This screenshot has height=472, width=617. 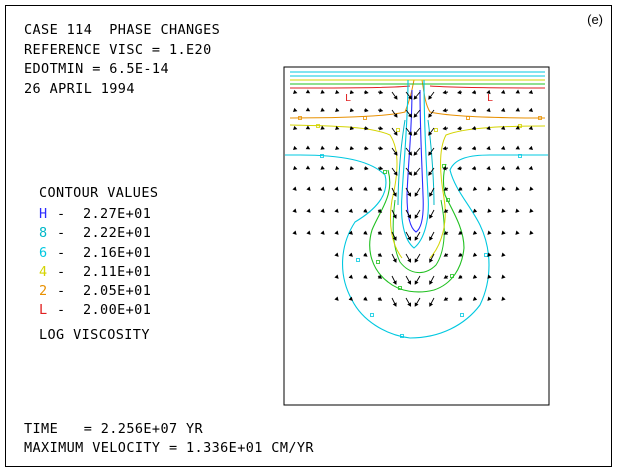 What do you see at coordinates (117, 214) in the screenshot?
I see `legend-value: 2.27E+01` at bounding box center [117, 214].